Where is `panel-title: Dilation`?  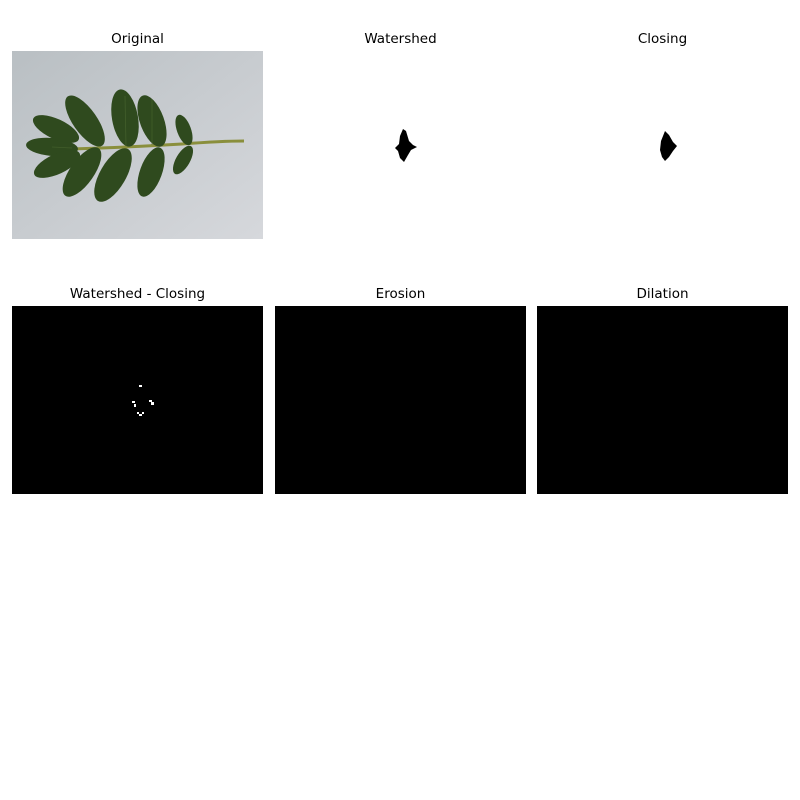 panel-title: Dilation is located at coordinates (662, 294).